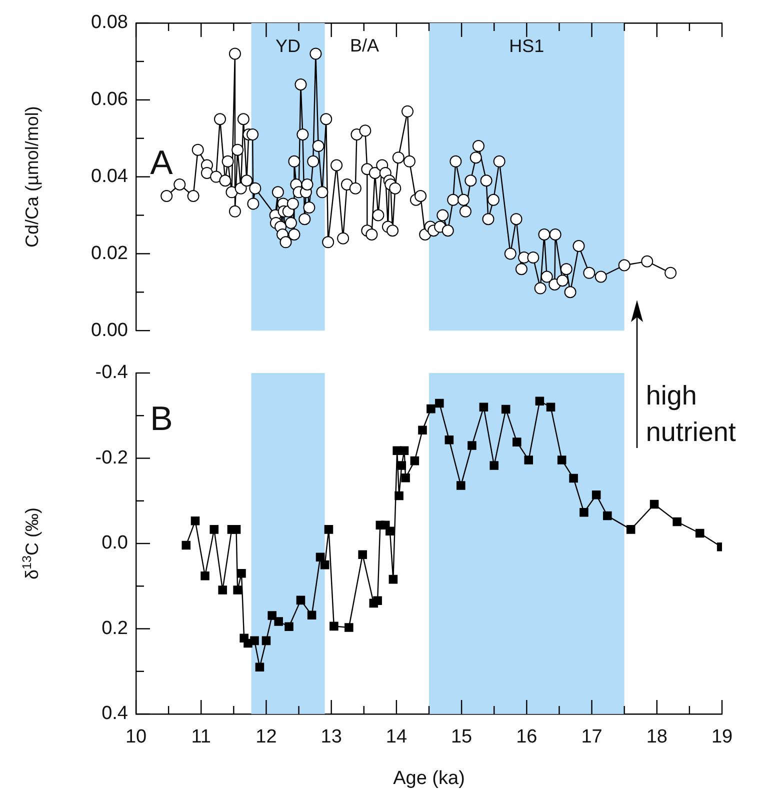  What do you see at coordinates (266, 737) in the screenshot?
I see `x-tick-label: 12` at bounding box center [266, 737].